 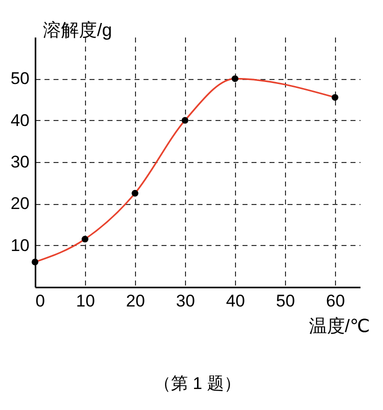 I want to click on y-tick-label: 50, so click(x=20, y=78).